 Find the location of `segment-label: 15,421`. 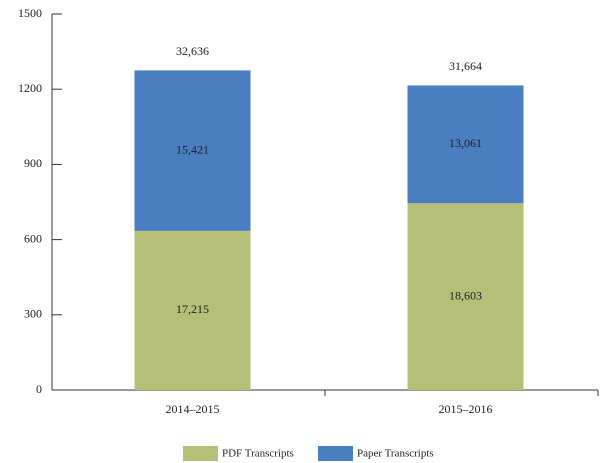

segment-label: 15,421 is located at coordinates (192, 149).